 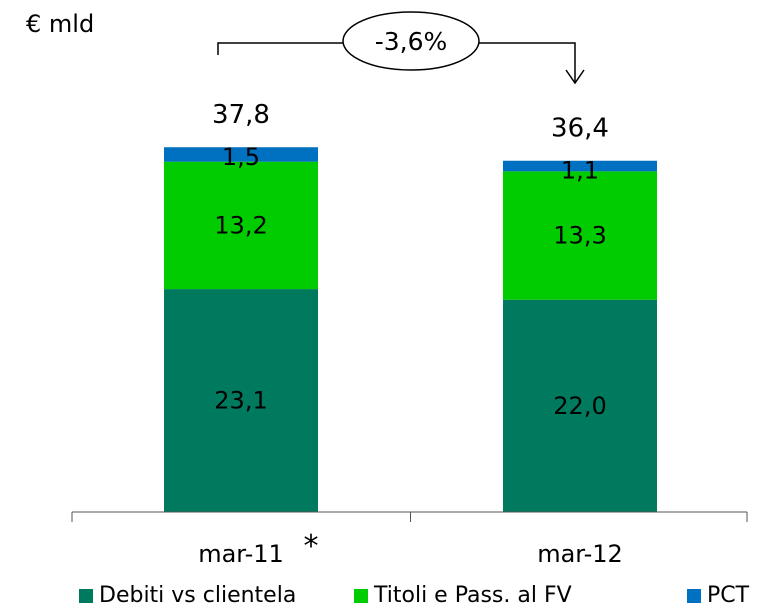 I want to click on legend-item-titoli: Titoli e Pass. al FV, so click(x=463, y=595).